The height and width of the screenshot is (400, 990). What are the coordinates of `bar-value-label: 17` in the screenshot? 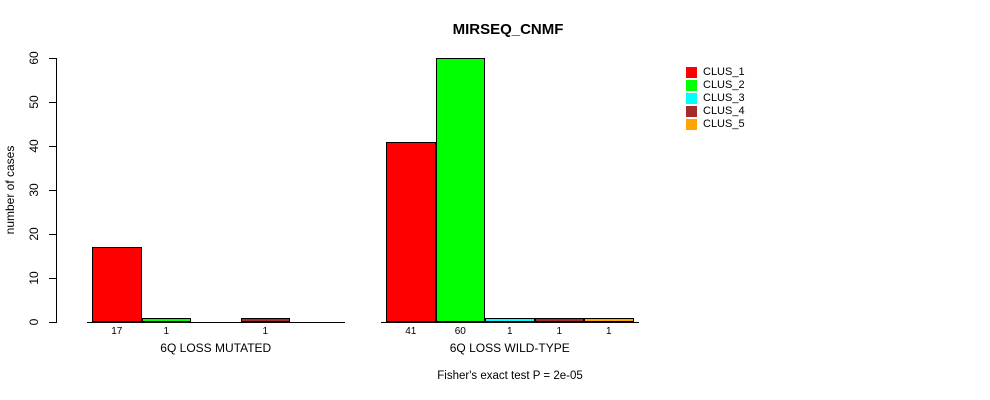 It's located at (117, 331).